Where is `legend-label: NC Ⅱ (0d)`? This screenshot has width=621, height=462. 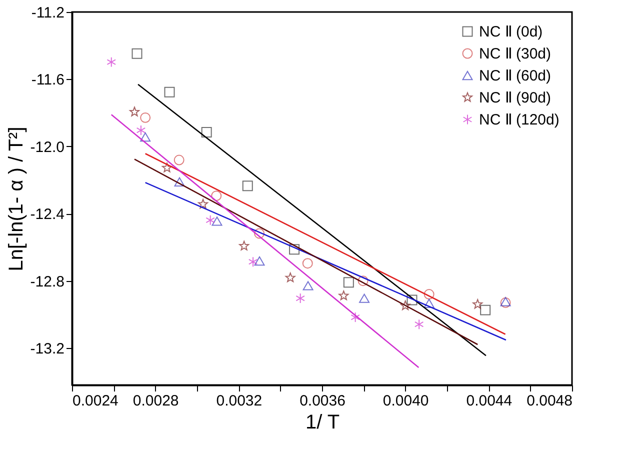
legend-label: NC Ⅱ (0d) is located at coordinates (511, 32).